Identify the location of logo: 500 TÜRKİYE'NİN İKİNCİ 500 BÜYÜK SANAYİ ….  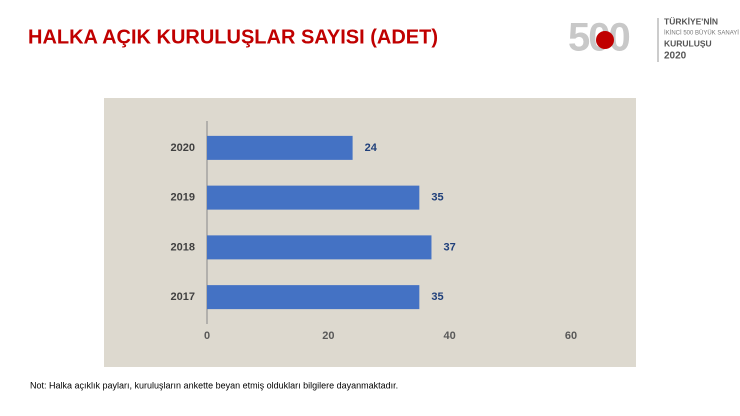
(653, 39).